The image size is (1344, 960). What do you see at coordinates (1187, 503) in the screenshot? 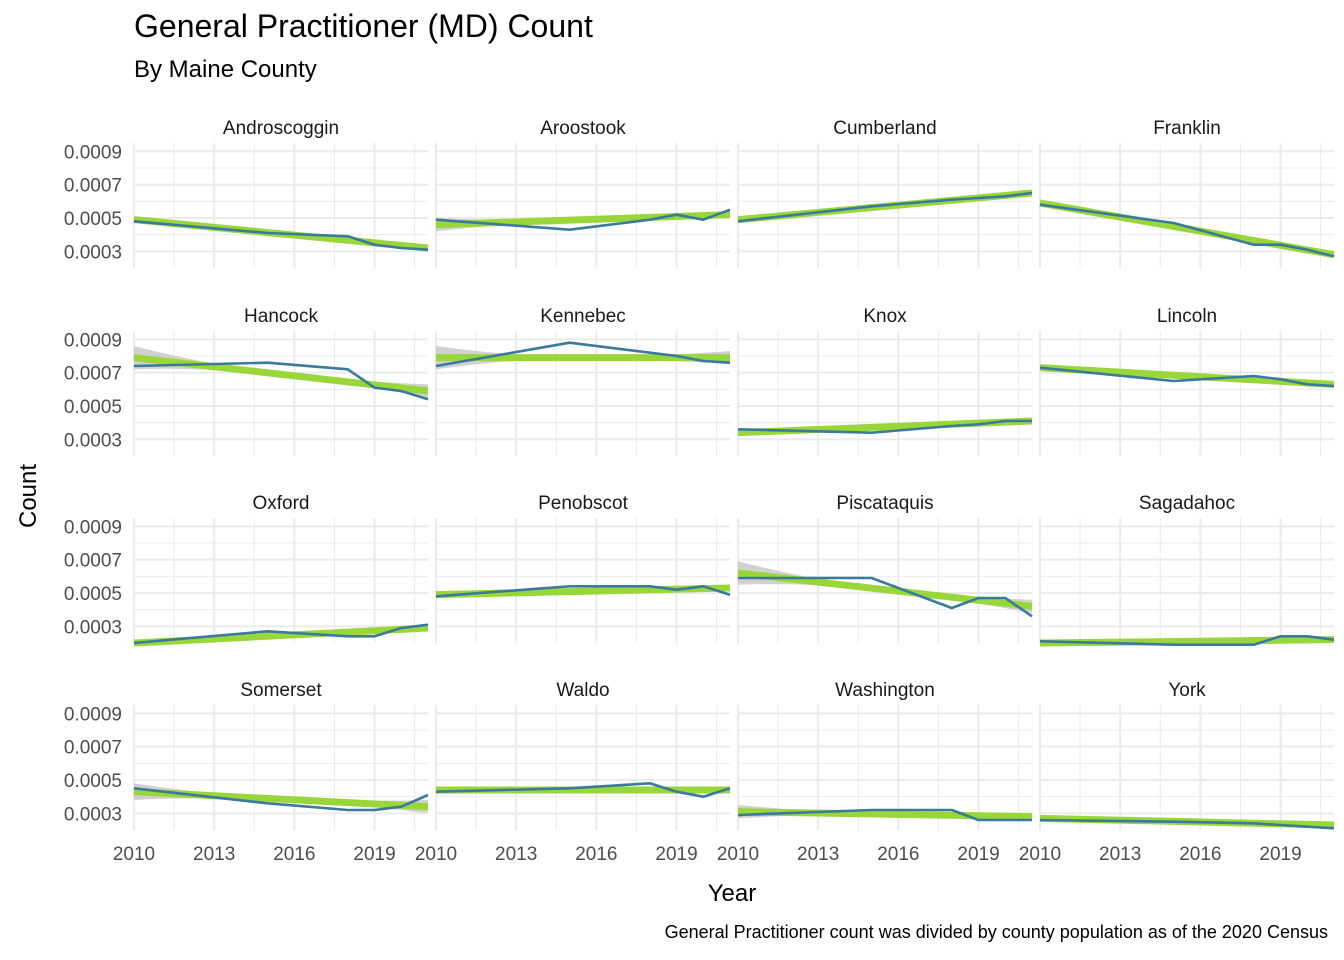
I see `facet-label: Sagadahoc` at bounding box center [1187, 503].